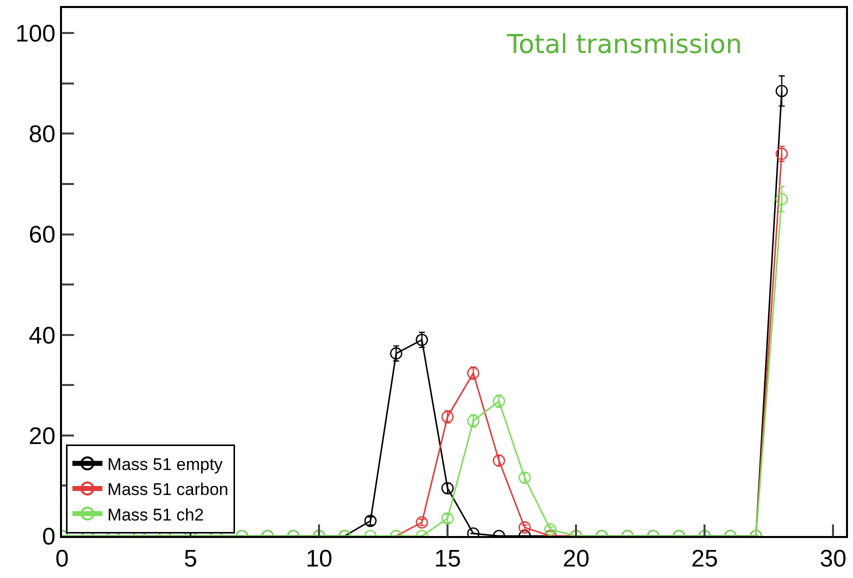 Image resolution: width=853 pixels, height=578 pixels. I want to click on annotation: Total transmission, so click(624, 45).